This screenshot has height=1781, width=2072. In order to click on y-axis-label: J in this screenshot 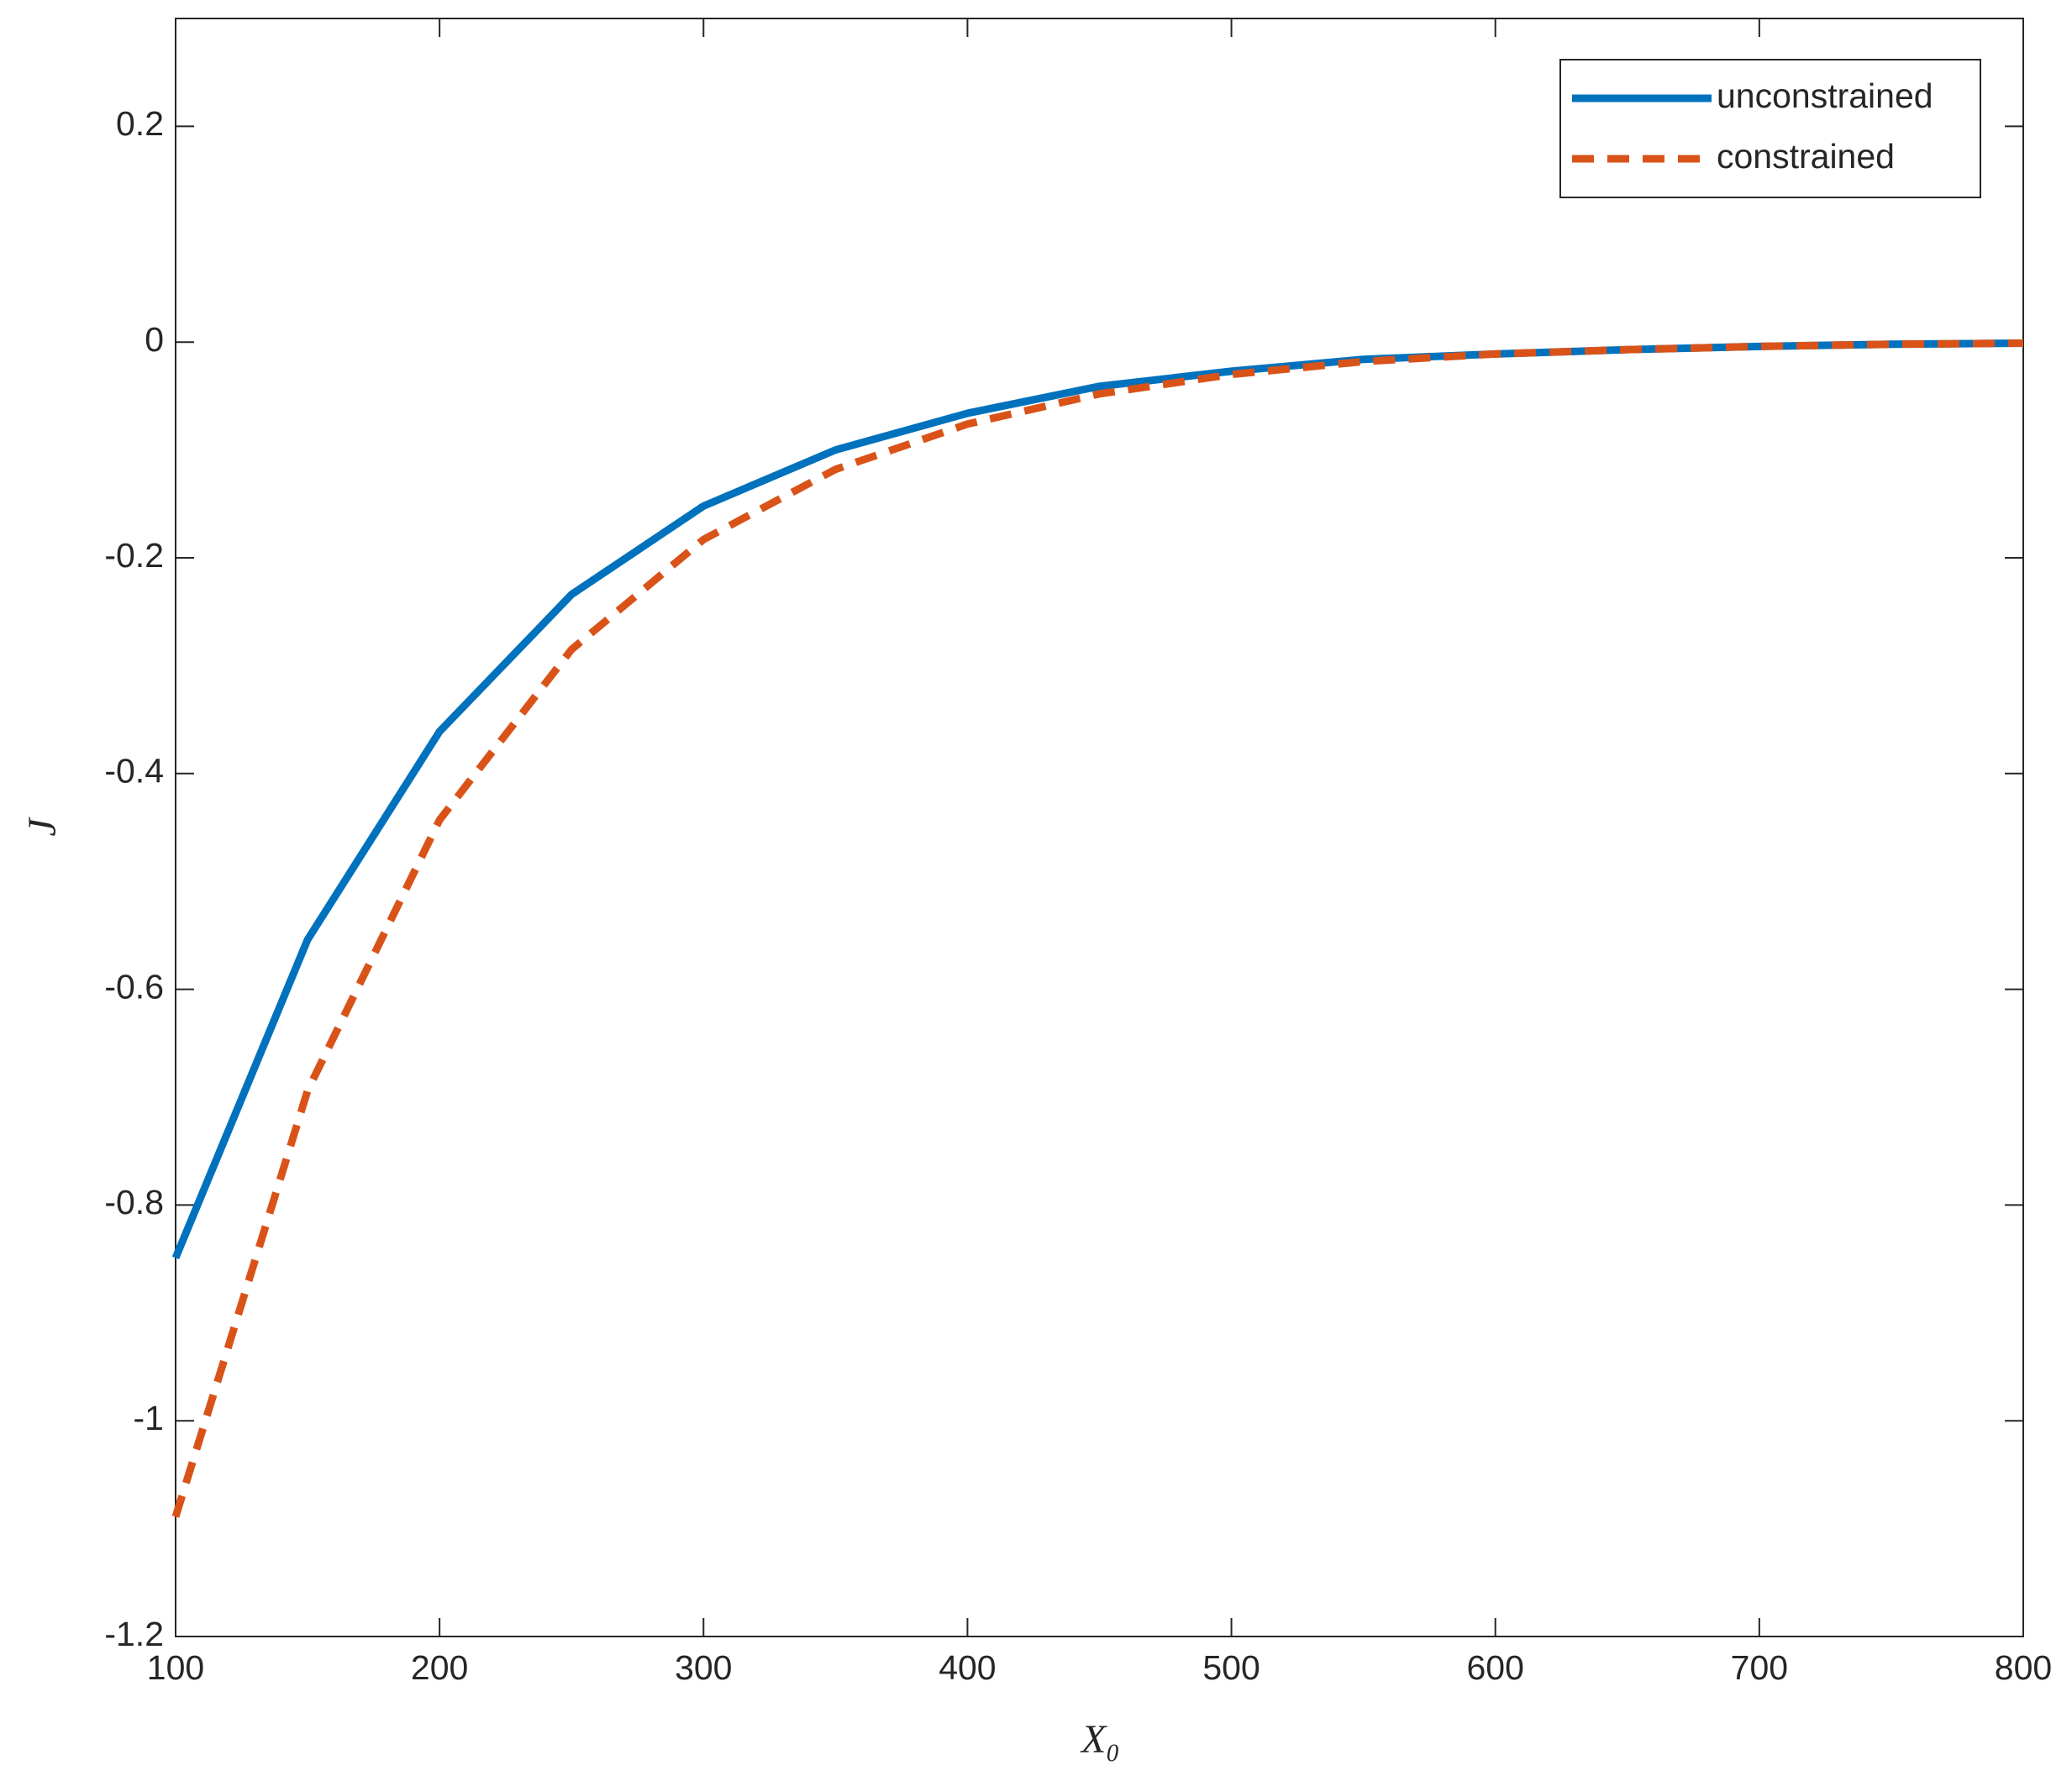, I will do `click(42, 827)`.